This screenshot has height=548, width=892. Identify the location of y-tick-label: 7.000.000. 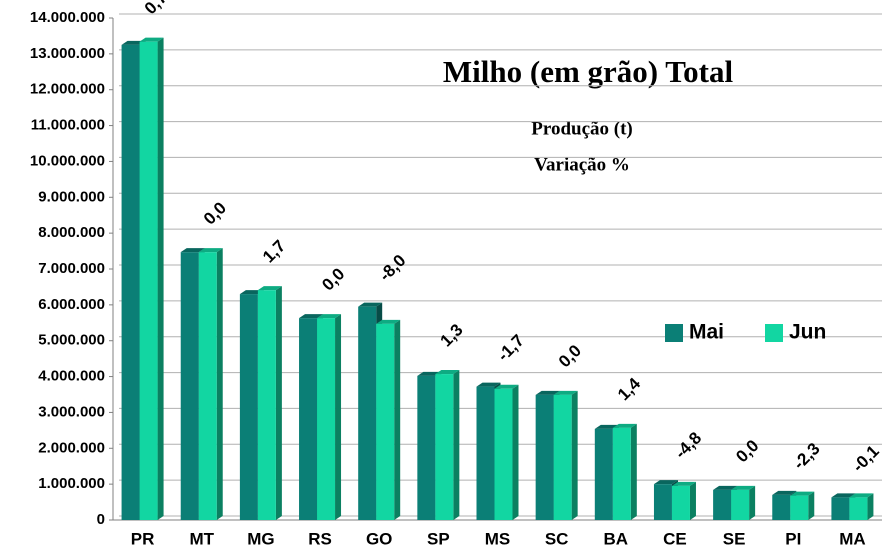
(71, 268).